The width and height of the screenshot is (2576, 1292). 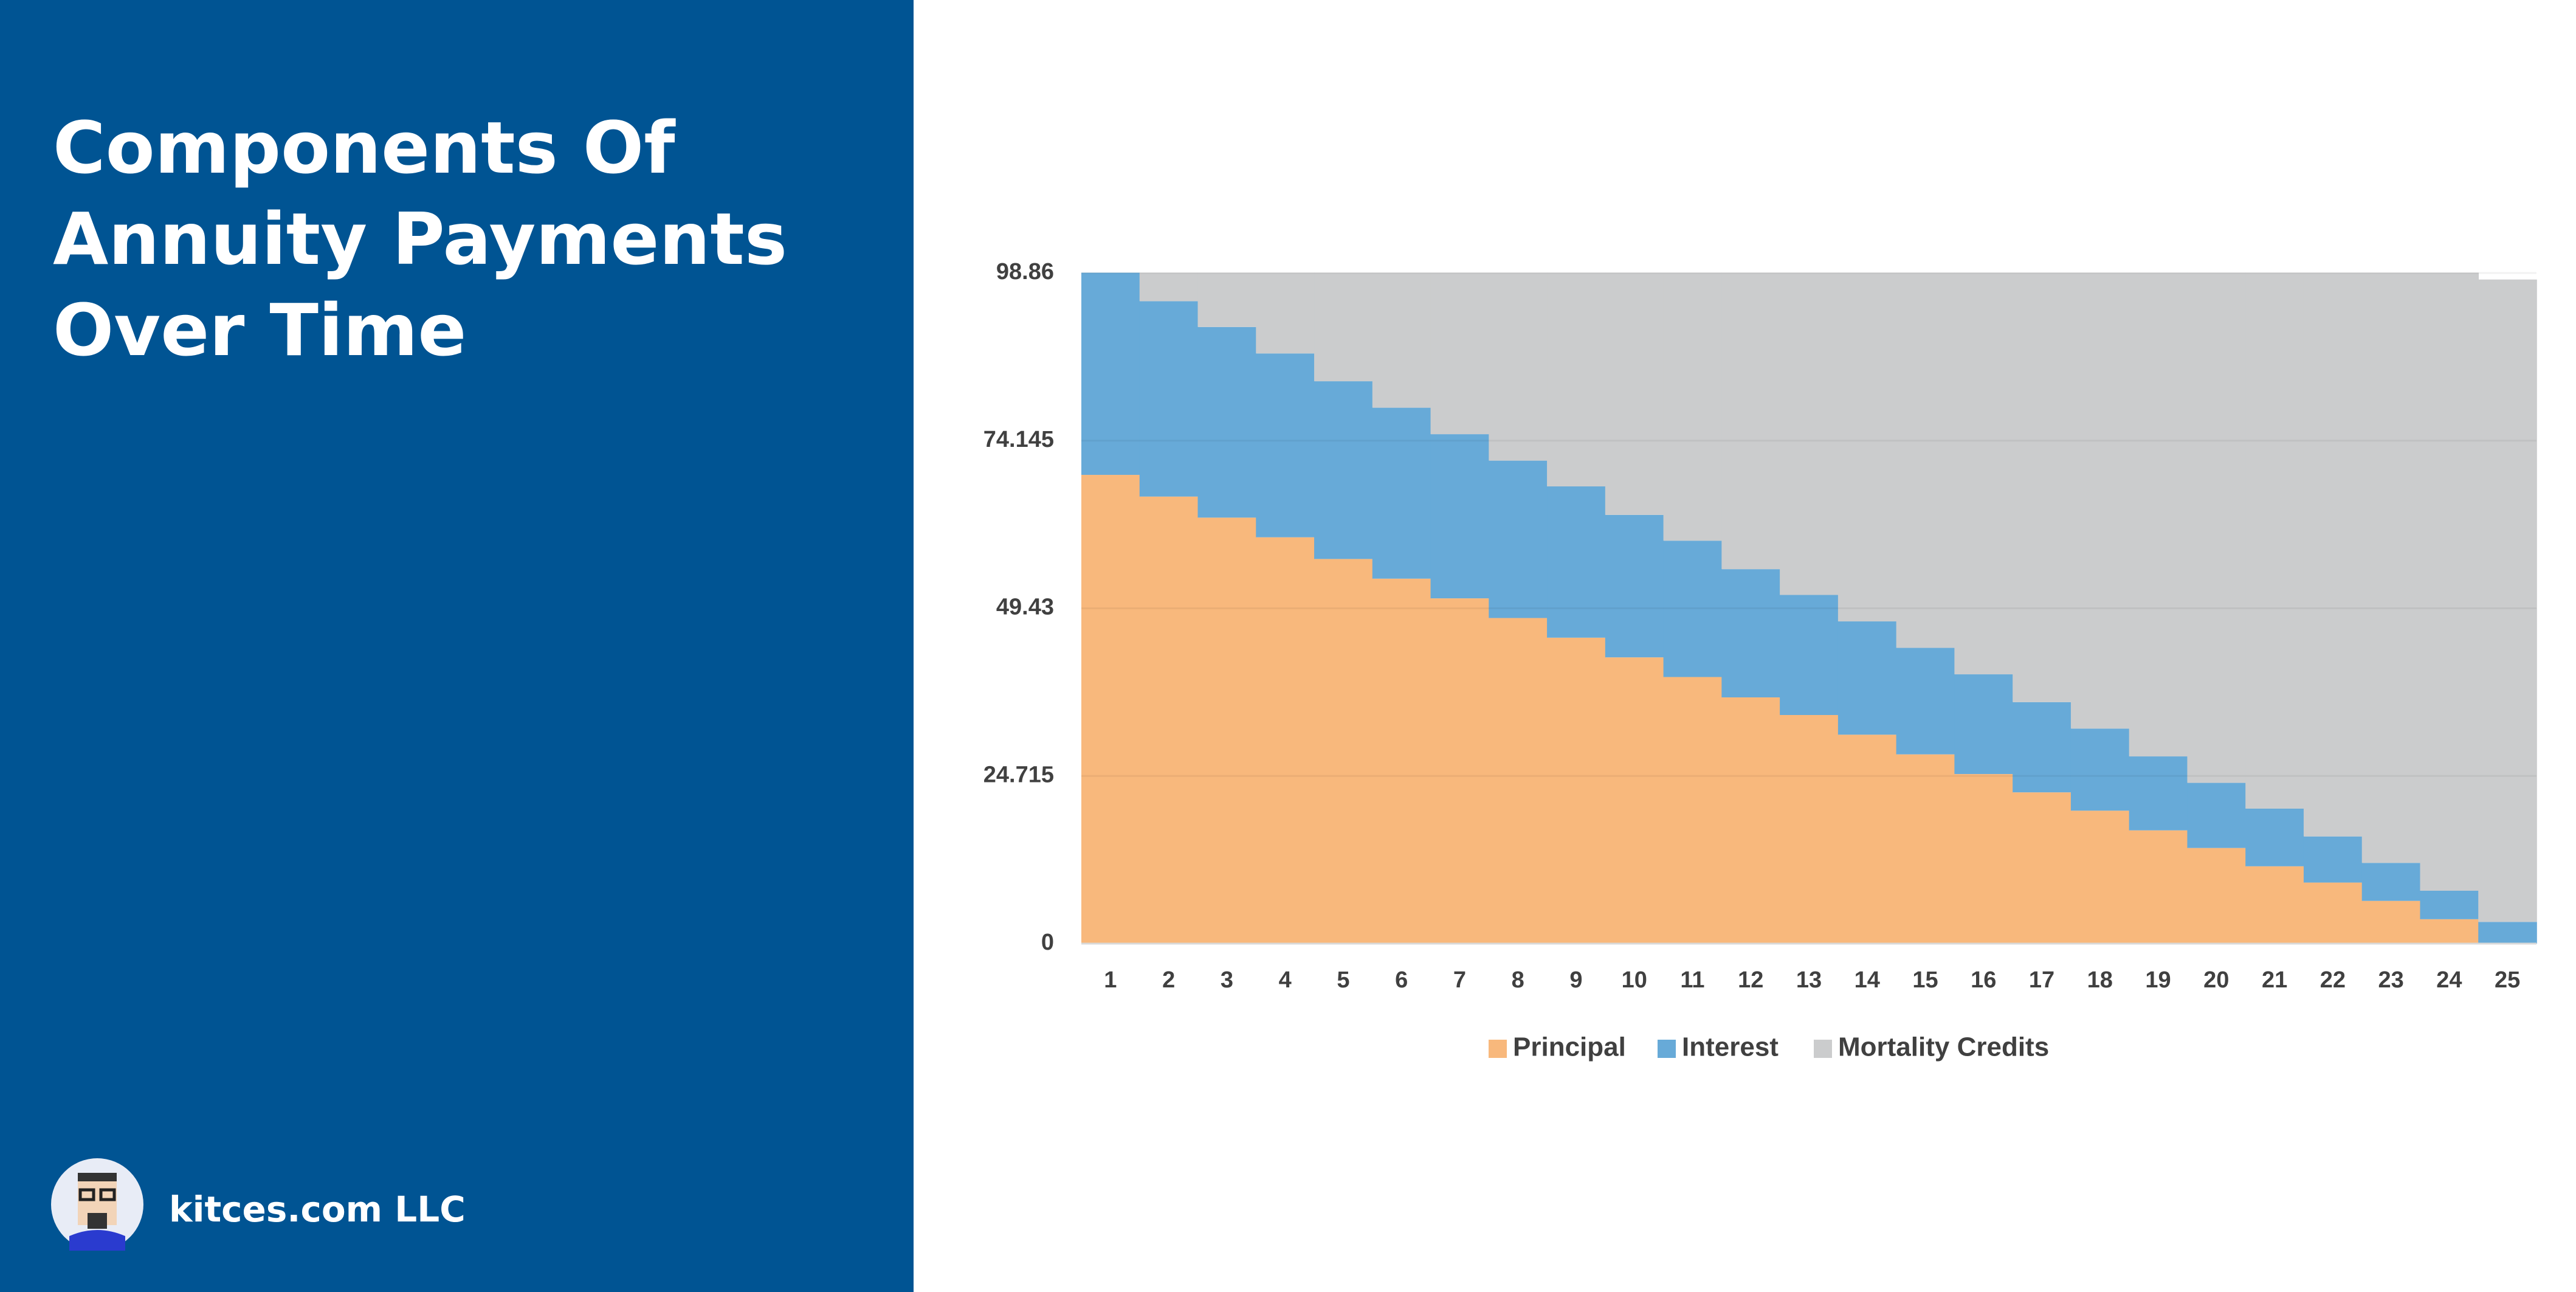 I want to click on x-tick-label: 22, so click(x=2333, y=980).